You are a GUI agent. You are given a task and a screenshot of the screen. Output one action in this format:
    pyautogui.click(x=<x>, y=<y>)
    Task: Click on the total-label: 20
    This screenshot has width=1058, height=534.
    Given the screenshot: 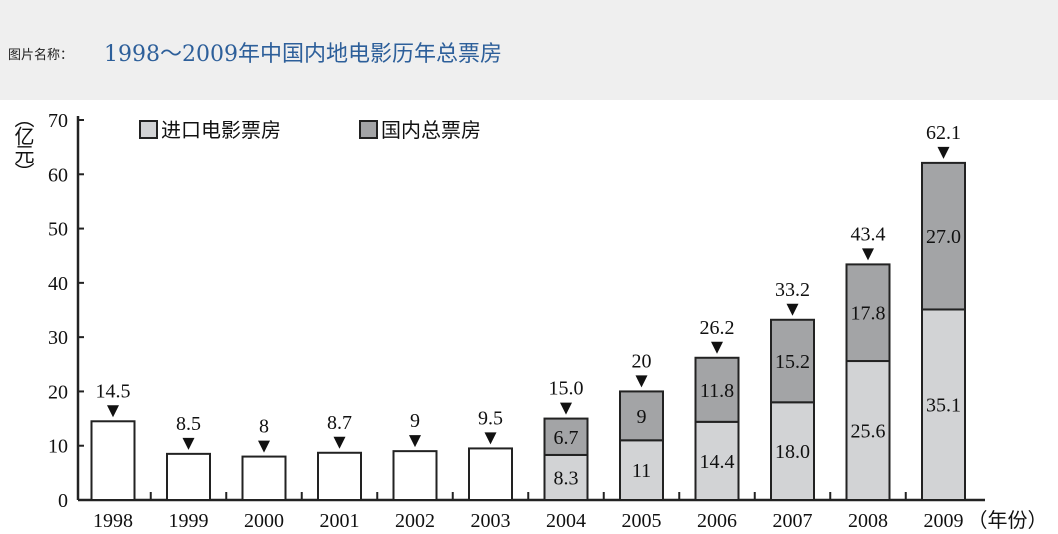 What is the action you would take?
    pyautogui.click(x=642, y=361)
    